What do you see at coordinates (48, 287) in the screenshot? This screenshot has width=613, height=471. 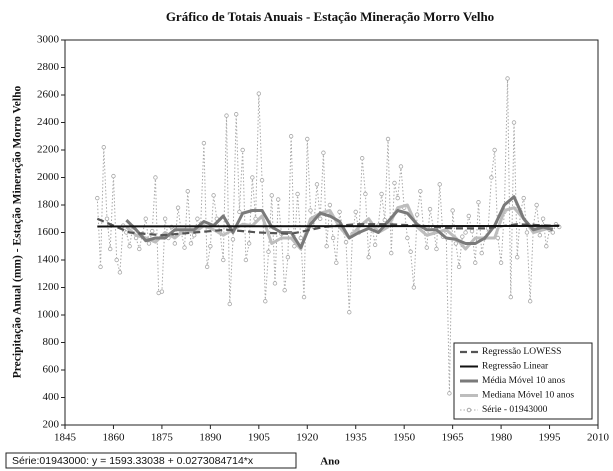 I see `y-tick-label: 1200` at bounding box center [48, 287].